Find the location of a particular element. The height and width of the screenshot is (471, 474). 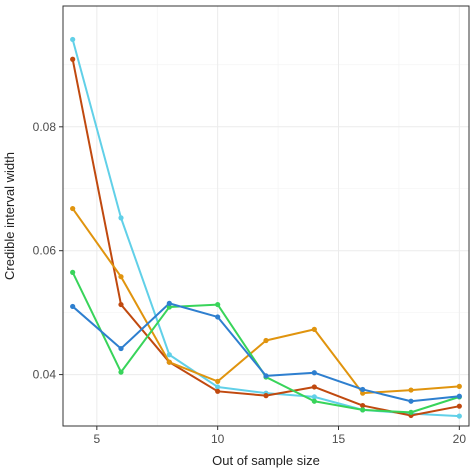

x-tick-label: 20 is located at coordinates (460, 439).